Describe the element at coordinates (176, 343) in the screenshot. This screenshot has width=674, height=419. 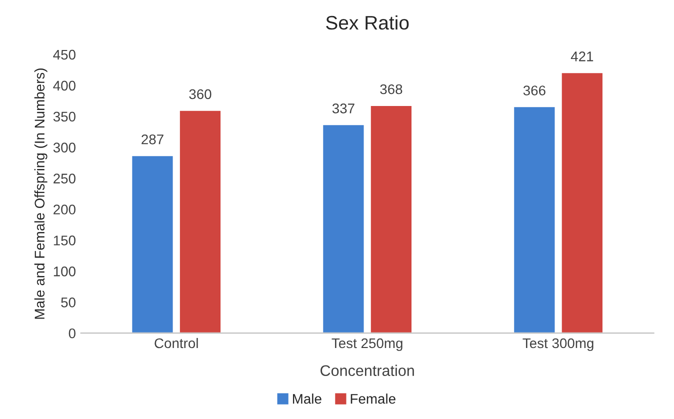
I see `x-tick-label: Control` at that location.